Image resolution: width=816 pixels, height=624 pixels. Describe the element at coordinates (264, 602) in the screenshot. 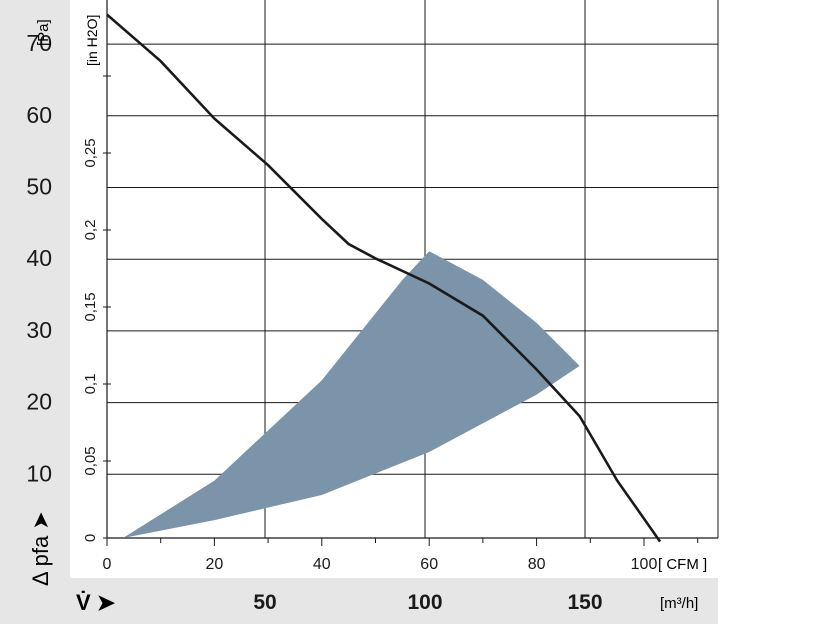

I see `m3h-tick-label: 50` at that location.